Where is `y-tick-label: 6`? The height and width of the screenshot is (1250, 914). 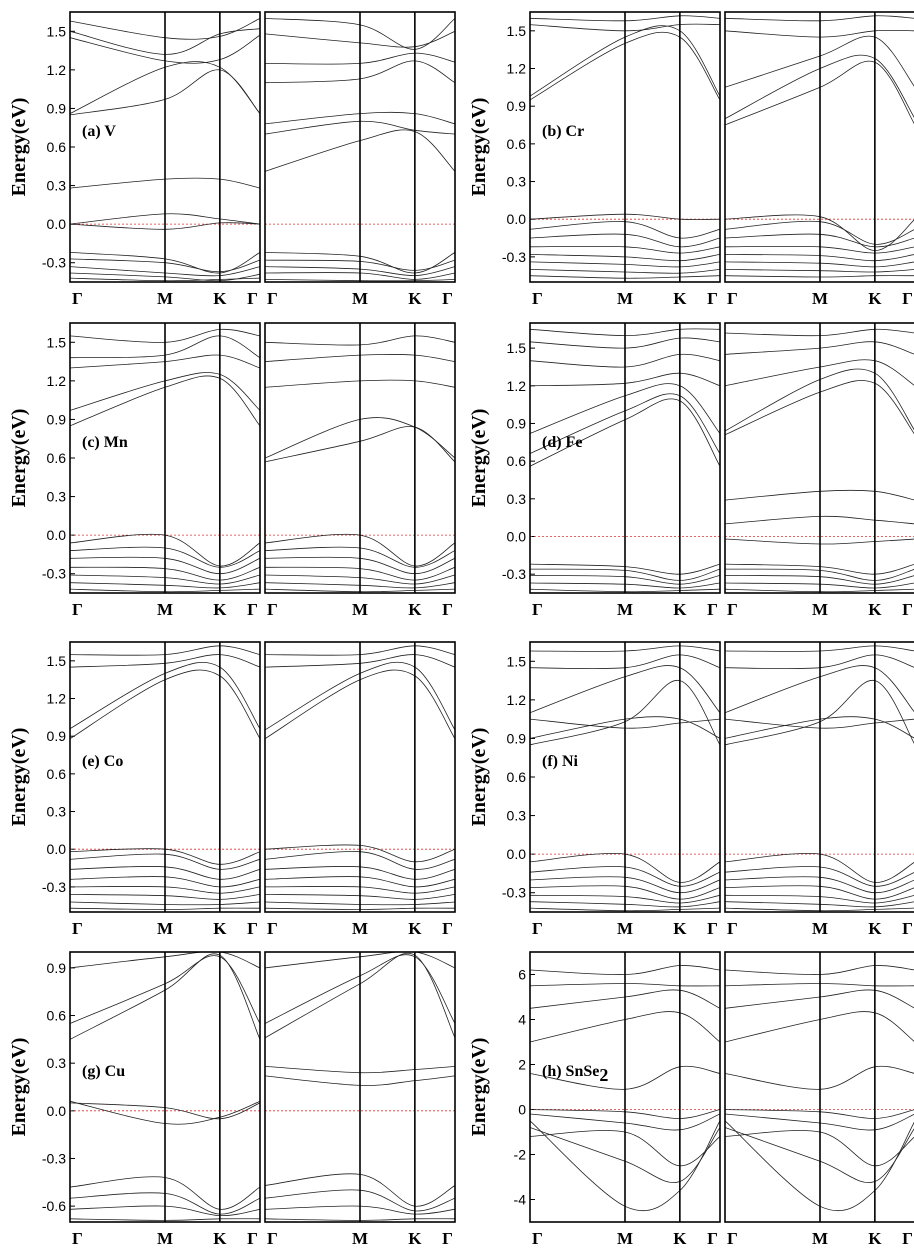
y-tick-label: 6 is located at coordinates (522, 975).